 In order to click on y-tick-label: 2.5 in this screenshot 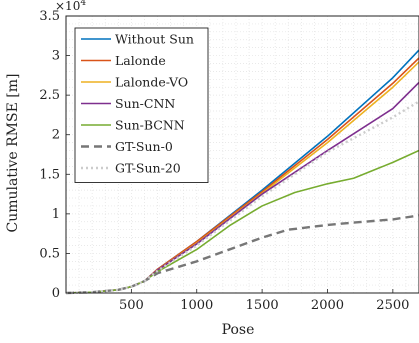, I will do `click(49, 95)`.